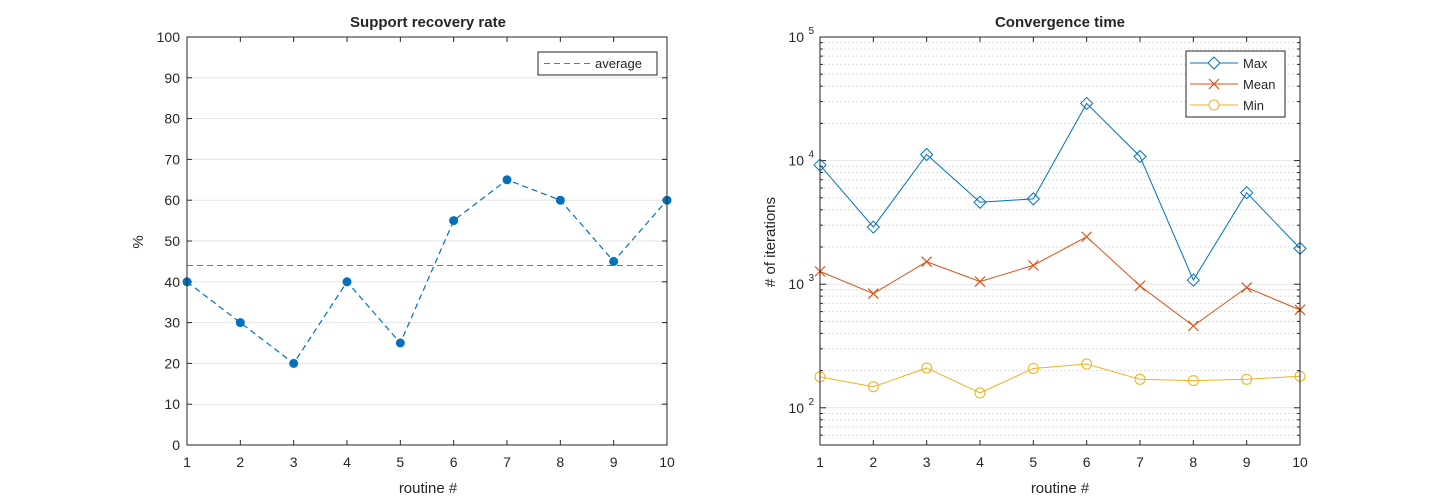 Image resolution: width=1437 pixels, height=500 pixels. Describe the element at coordinates (172, 78) in the screenshot. I see `y-tick-label: 90` at that location.